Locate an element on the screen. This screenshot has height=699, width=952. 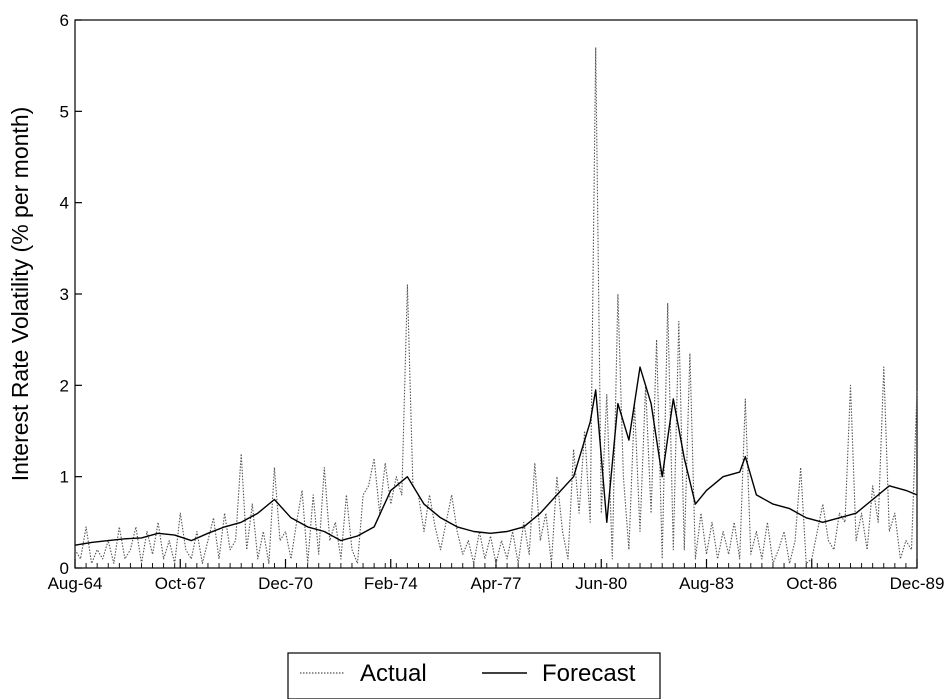
x-tick-label: Jun-80 is located at coordinates (601, 583).